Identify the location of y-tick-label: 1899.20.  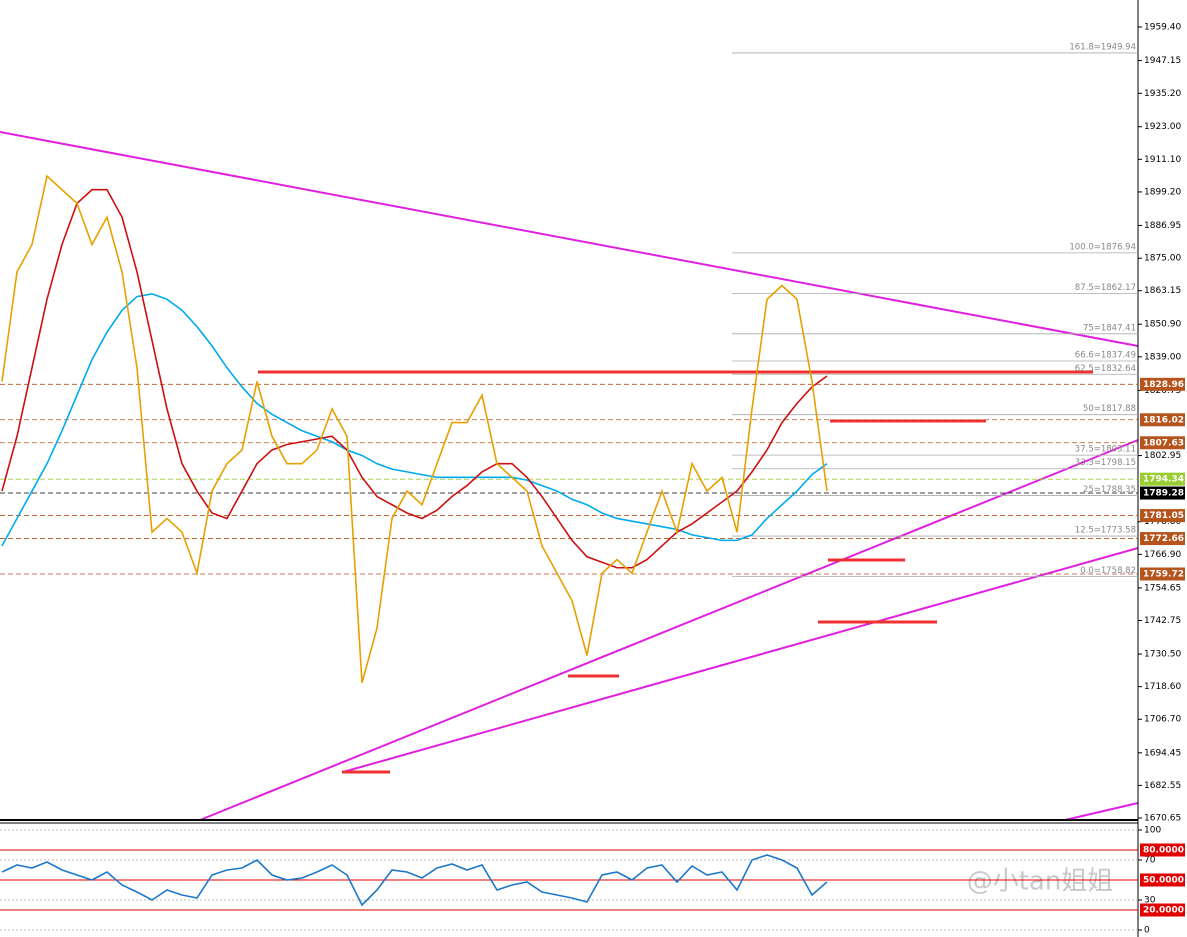
(1162, 192).